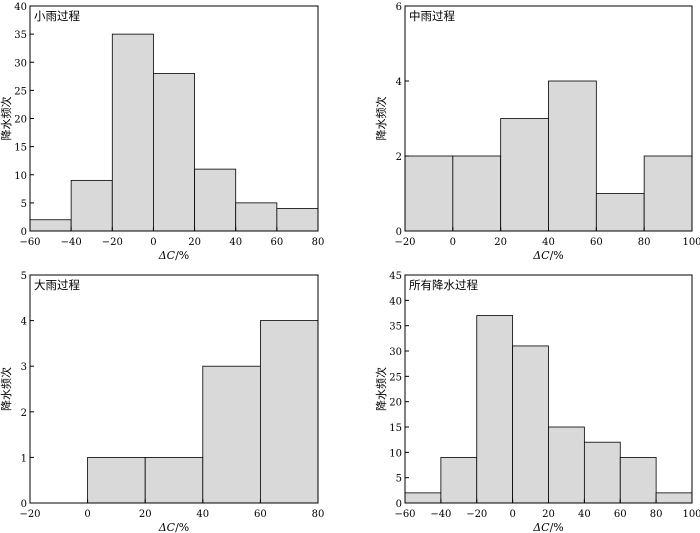  Describe the element at coordinates (24, 458) in the screenshot. I see `y-tick-label: 1` at that location.